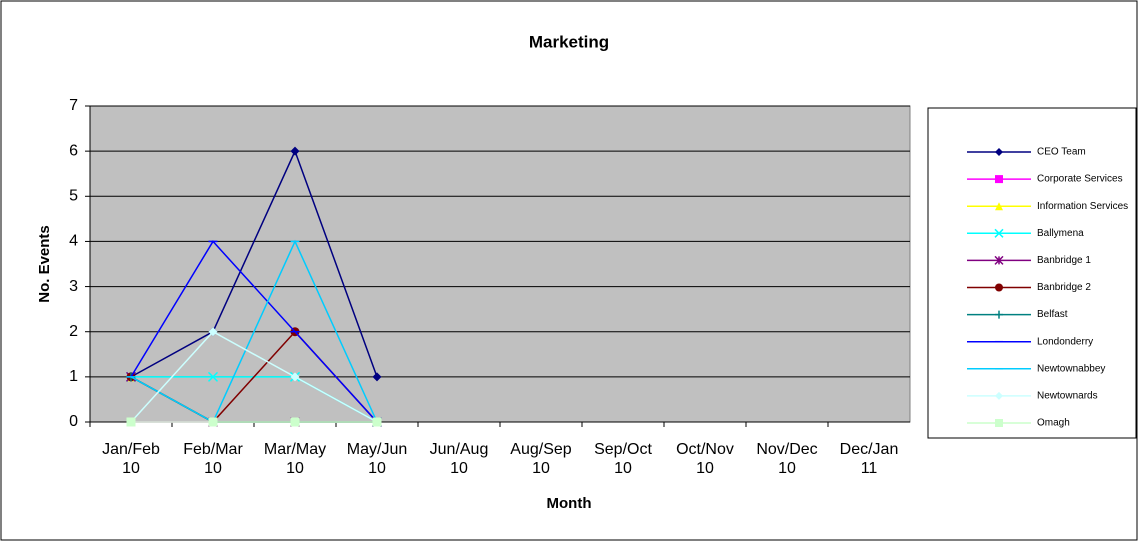 This screenshot has height=541, width=1138. What do you see at coordinates (73, 331) in the screenshot?
I see `y-tick-label: 2` at bounding box center [73, 331].